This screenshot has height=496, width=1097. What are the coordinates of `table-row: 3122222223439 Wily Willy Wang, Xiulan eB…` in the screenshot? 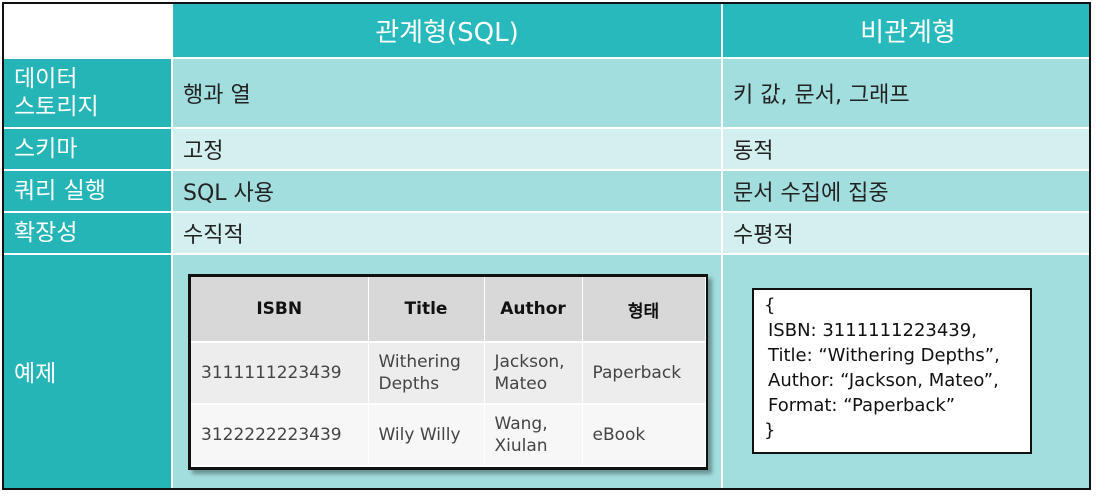 It's located at (448, 435).